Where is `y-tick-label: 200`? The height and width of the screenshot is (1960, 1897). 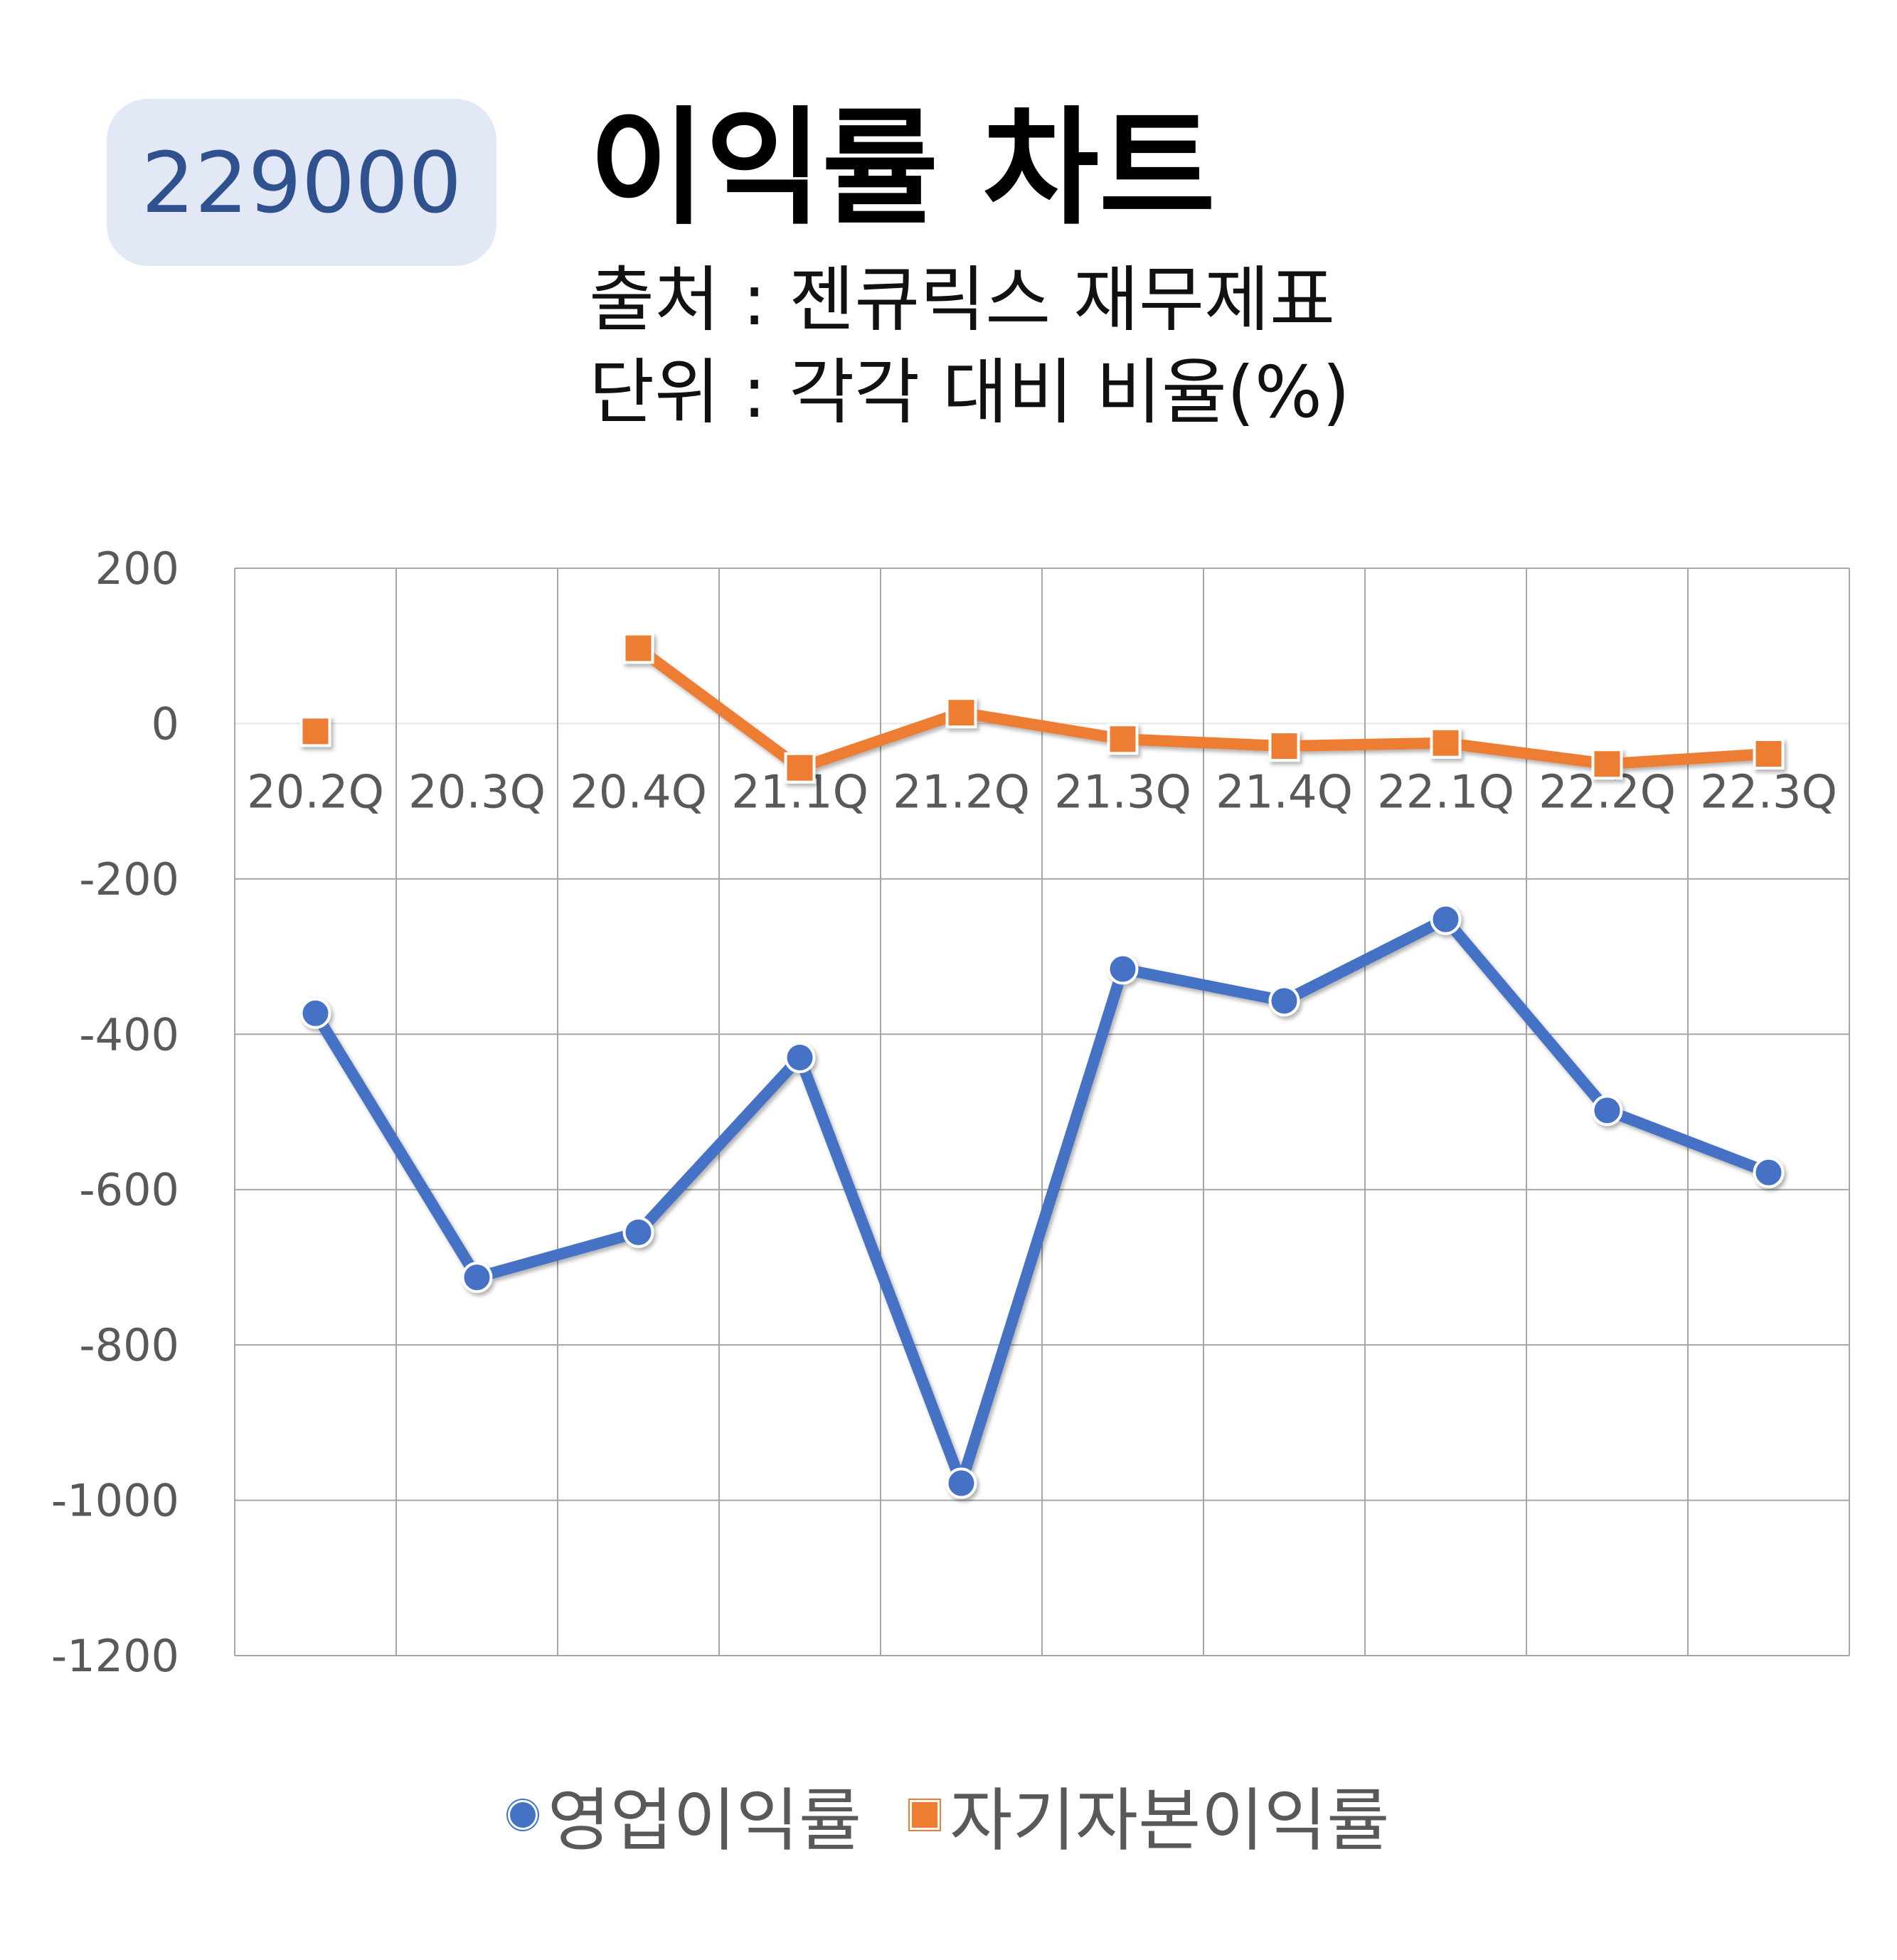
y-tick-label: 200 is located at coordinates (137, 569).